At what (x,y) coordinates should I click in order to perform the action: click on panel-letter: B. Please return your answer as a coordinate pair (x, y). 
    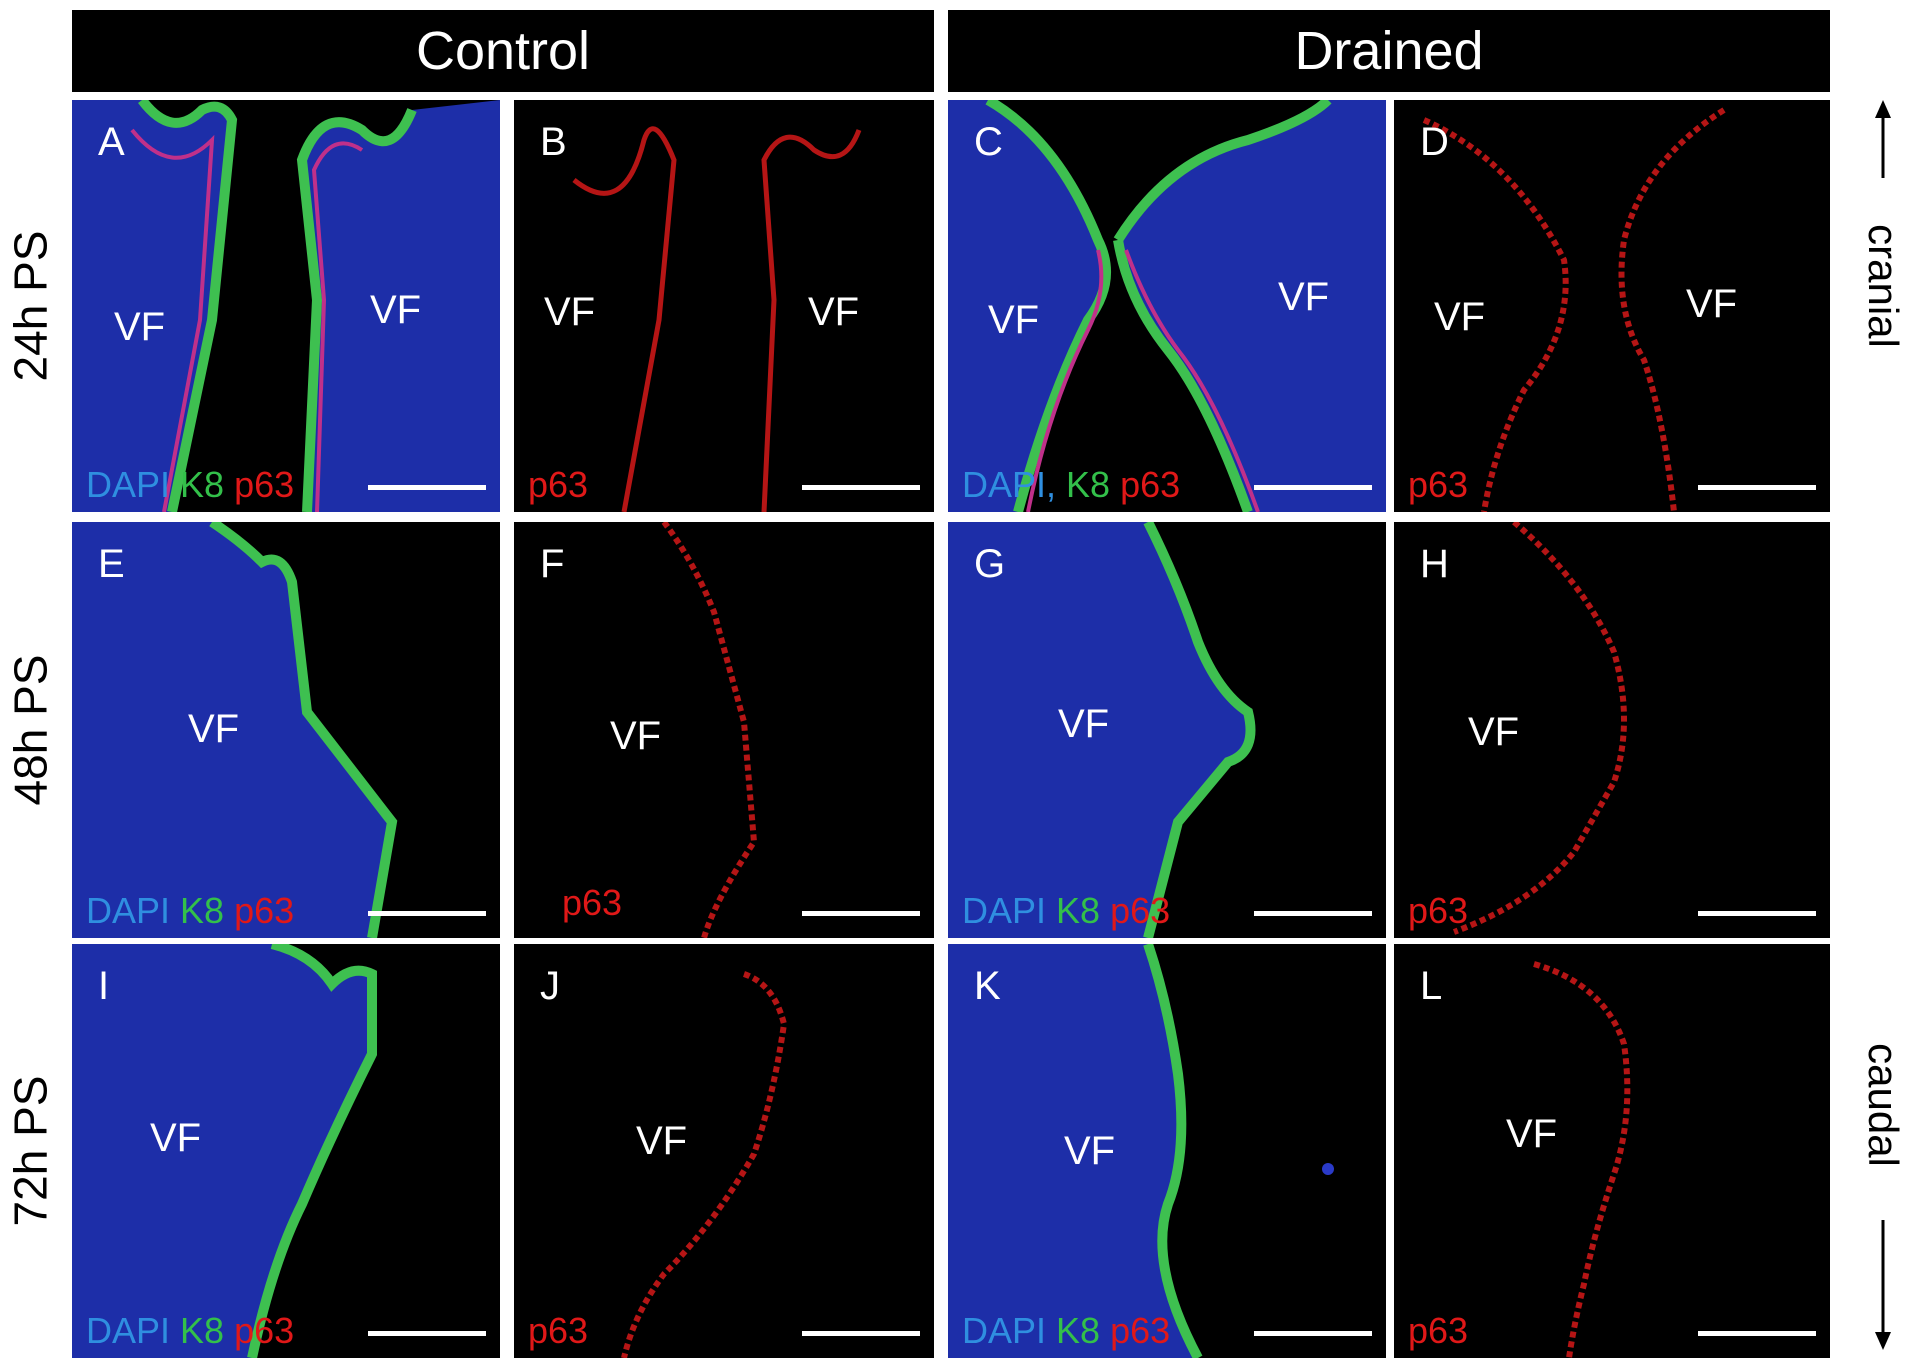
    Looking at the image, I should click on (553, 142).